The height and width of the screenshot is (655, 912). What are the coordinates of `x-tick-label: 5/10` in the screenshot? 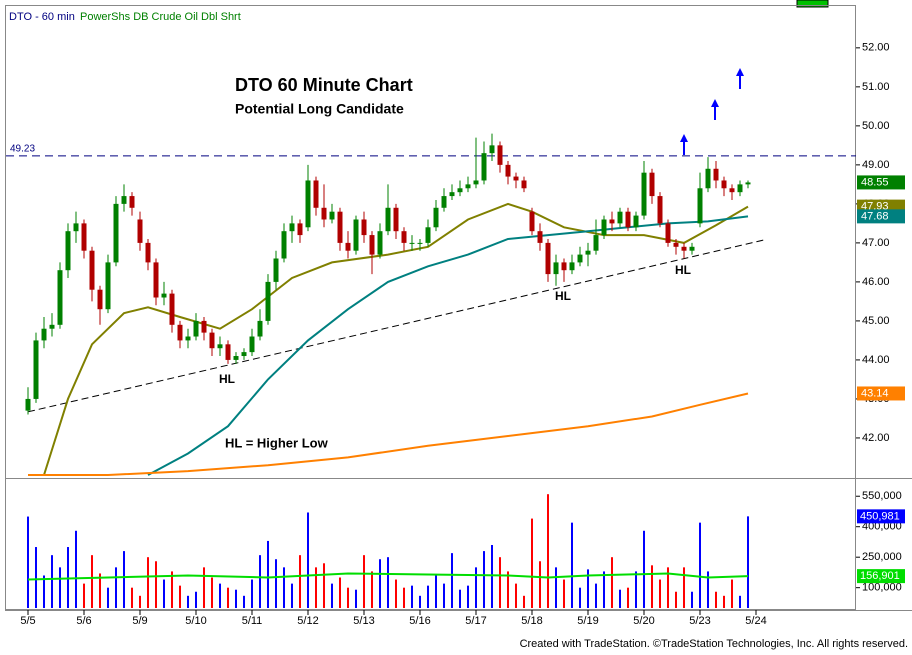 It's located at (195, 621).